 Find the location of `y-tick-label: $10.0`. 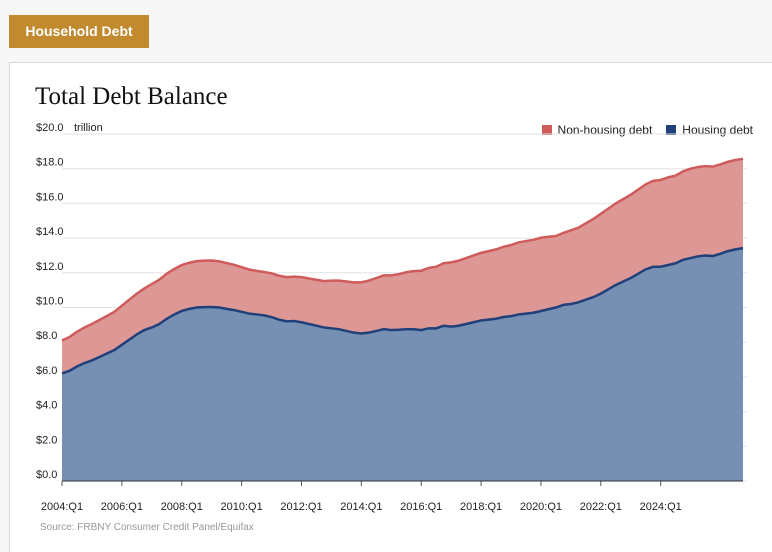

y-tick-label: $10.0 is located at coordinates (50, 302).